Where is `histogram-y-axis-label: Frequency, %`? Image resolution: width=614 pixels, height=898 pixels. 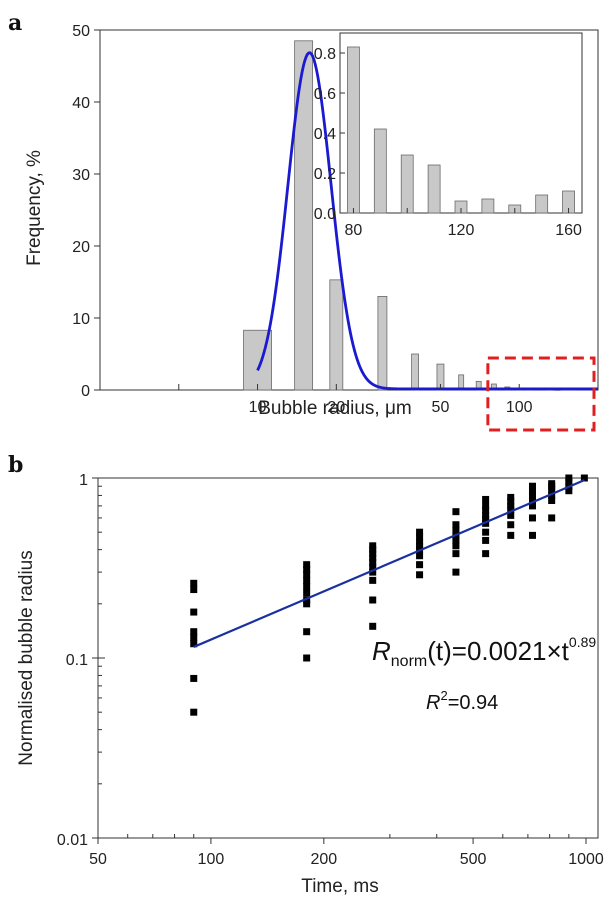 histogram-y-axis-label: Frequency, % is located at coordinates (34, 208).